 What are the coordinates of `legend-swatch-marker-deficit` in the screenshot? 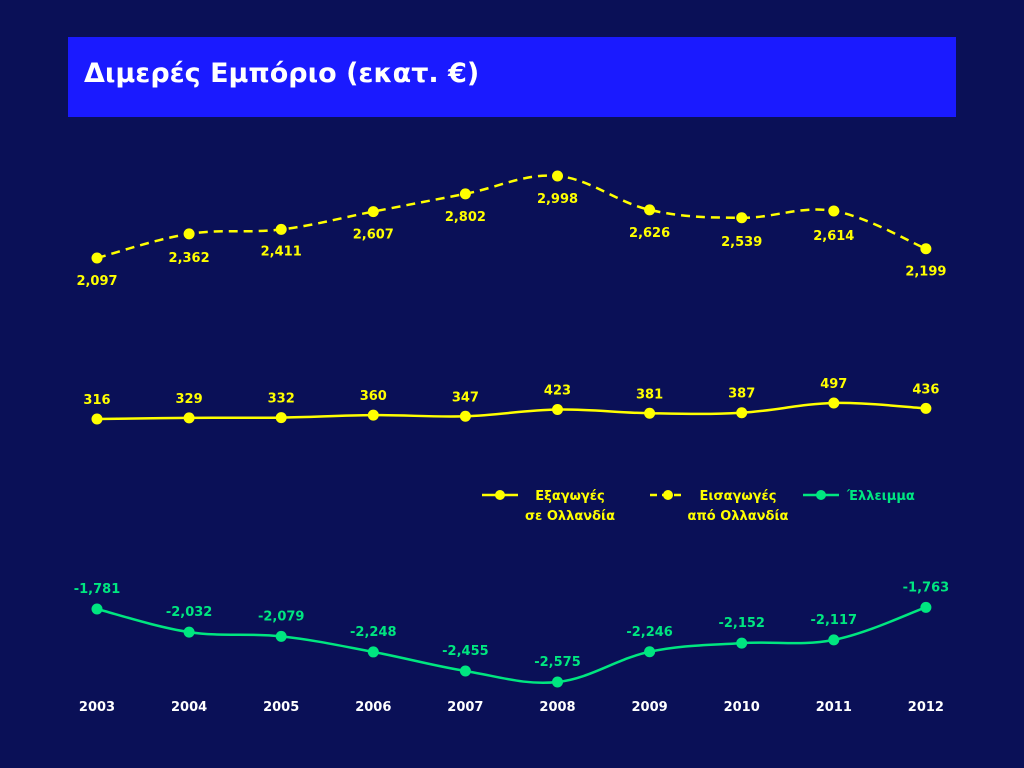 It's located at (821, 495).